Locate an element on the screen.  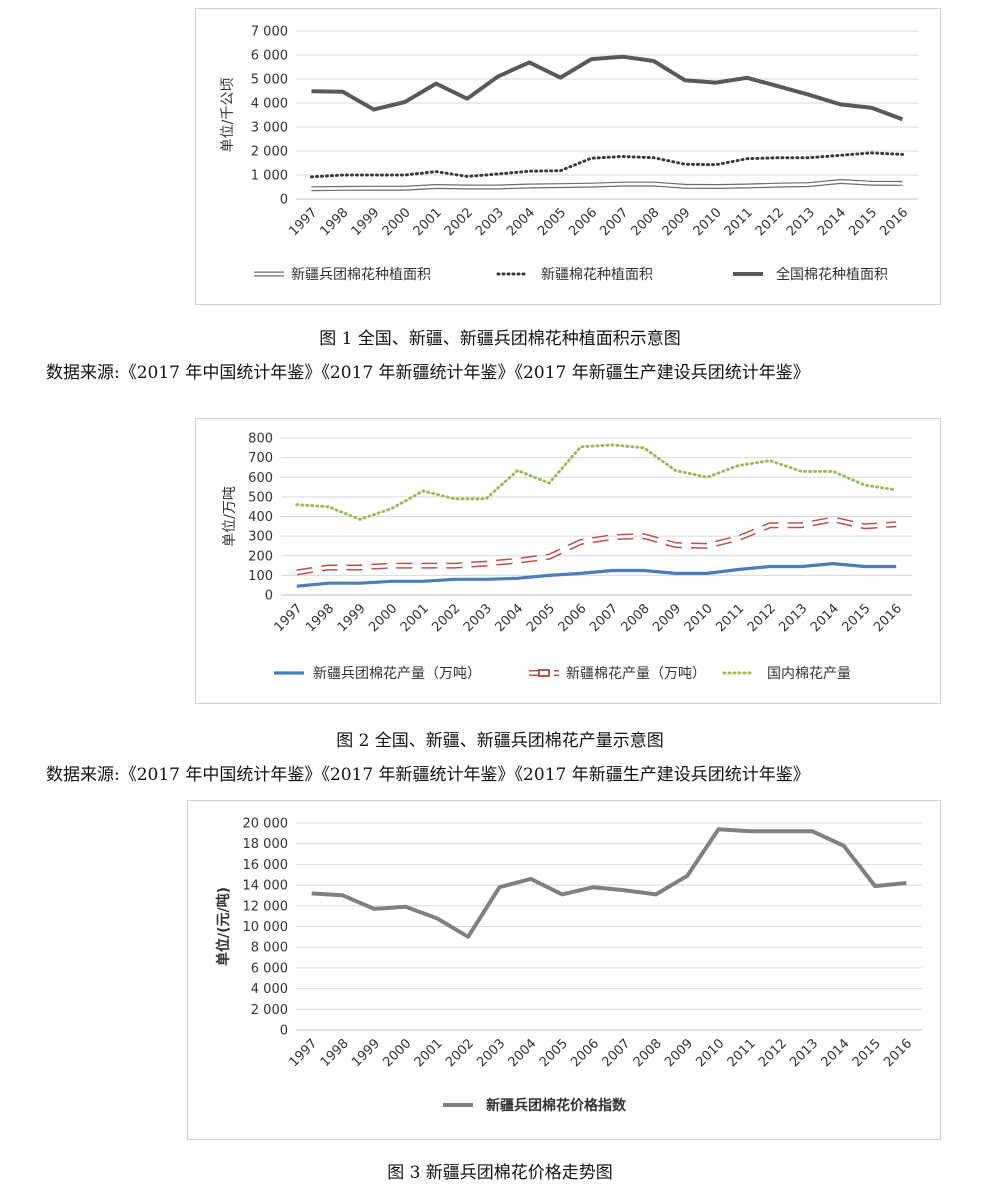
y-axis-label: 单位/万吨 is located at coordinates (230, 516).